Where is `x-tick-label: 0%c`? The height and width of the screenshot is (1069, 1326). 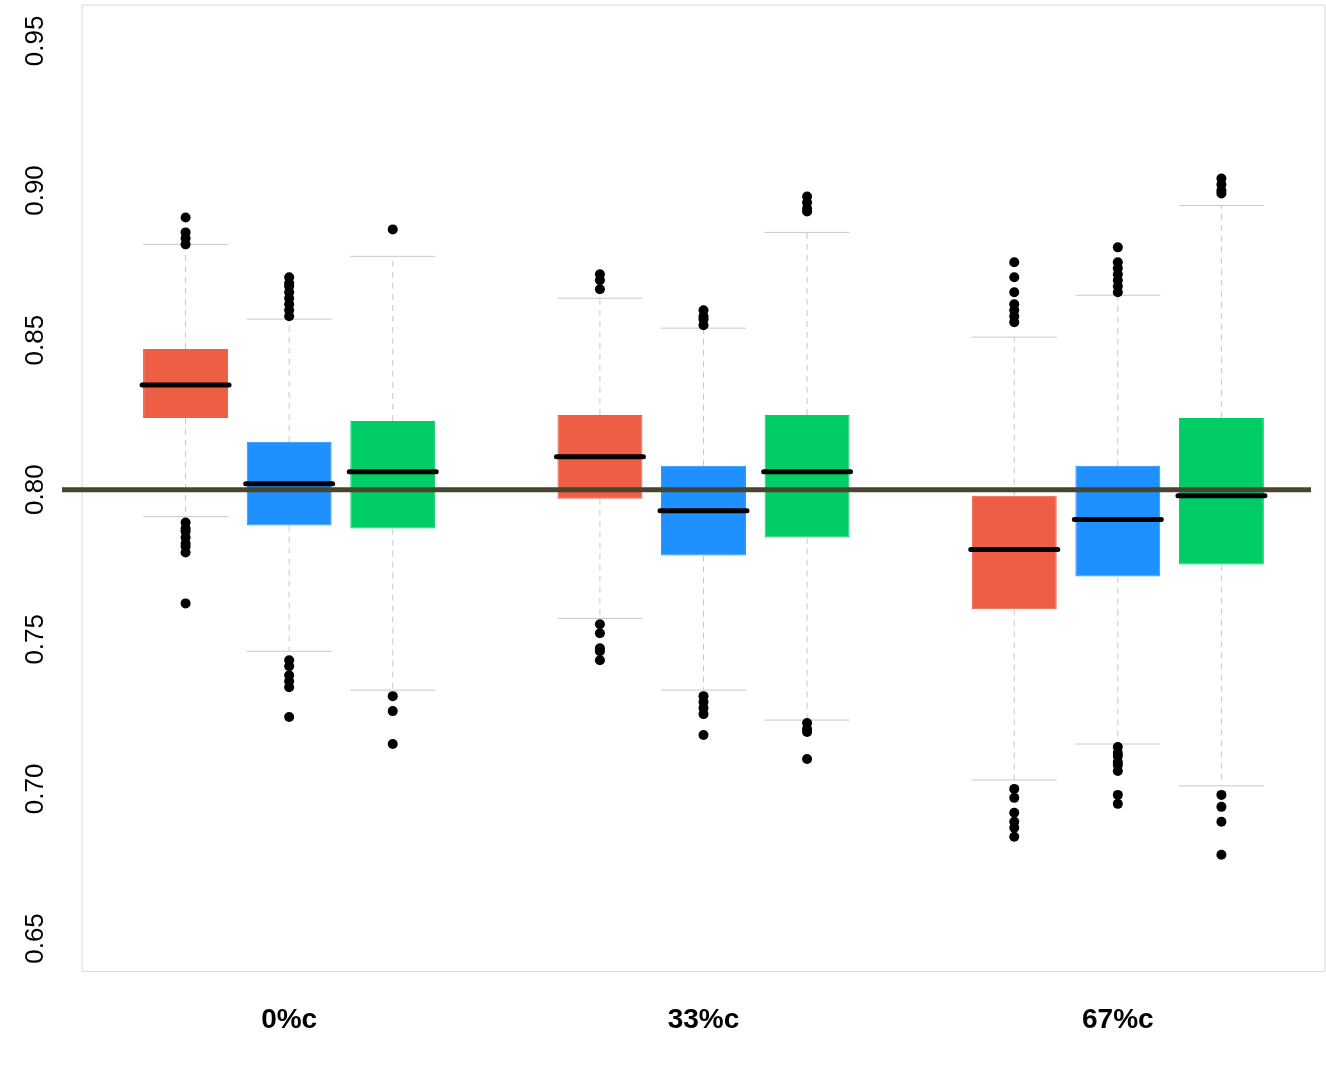 x-tick-label: 0%c is located at coordinates (289, 1018).